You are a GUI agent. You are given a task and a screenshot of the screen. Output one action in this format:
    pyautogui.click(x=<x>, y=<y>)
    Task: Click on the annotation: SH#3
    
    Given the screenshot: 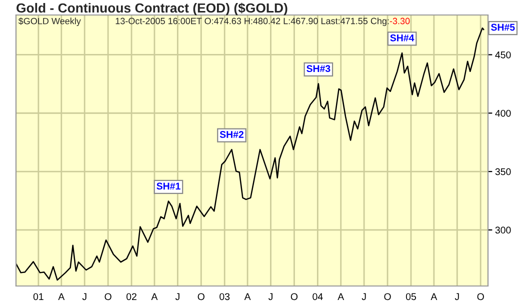 What is the action you would take?
    pyautogui.click(x=318, y=68)
    